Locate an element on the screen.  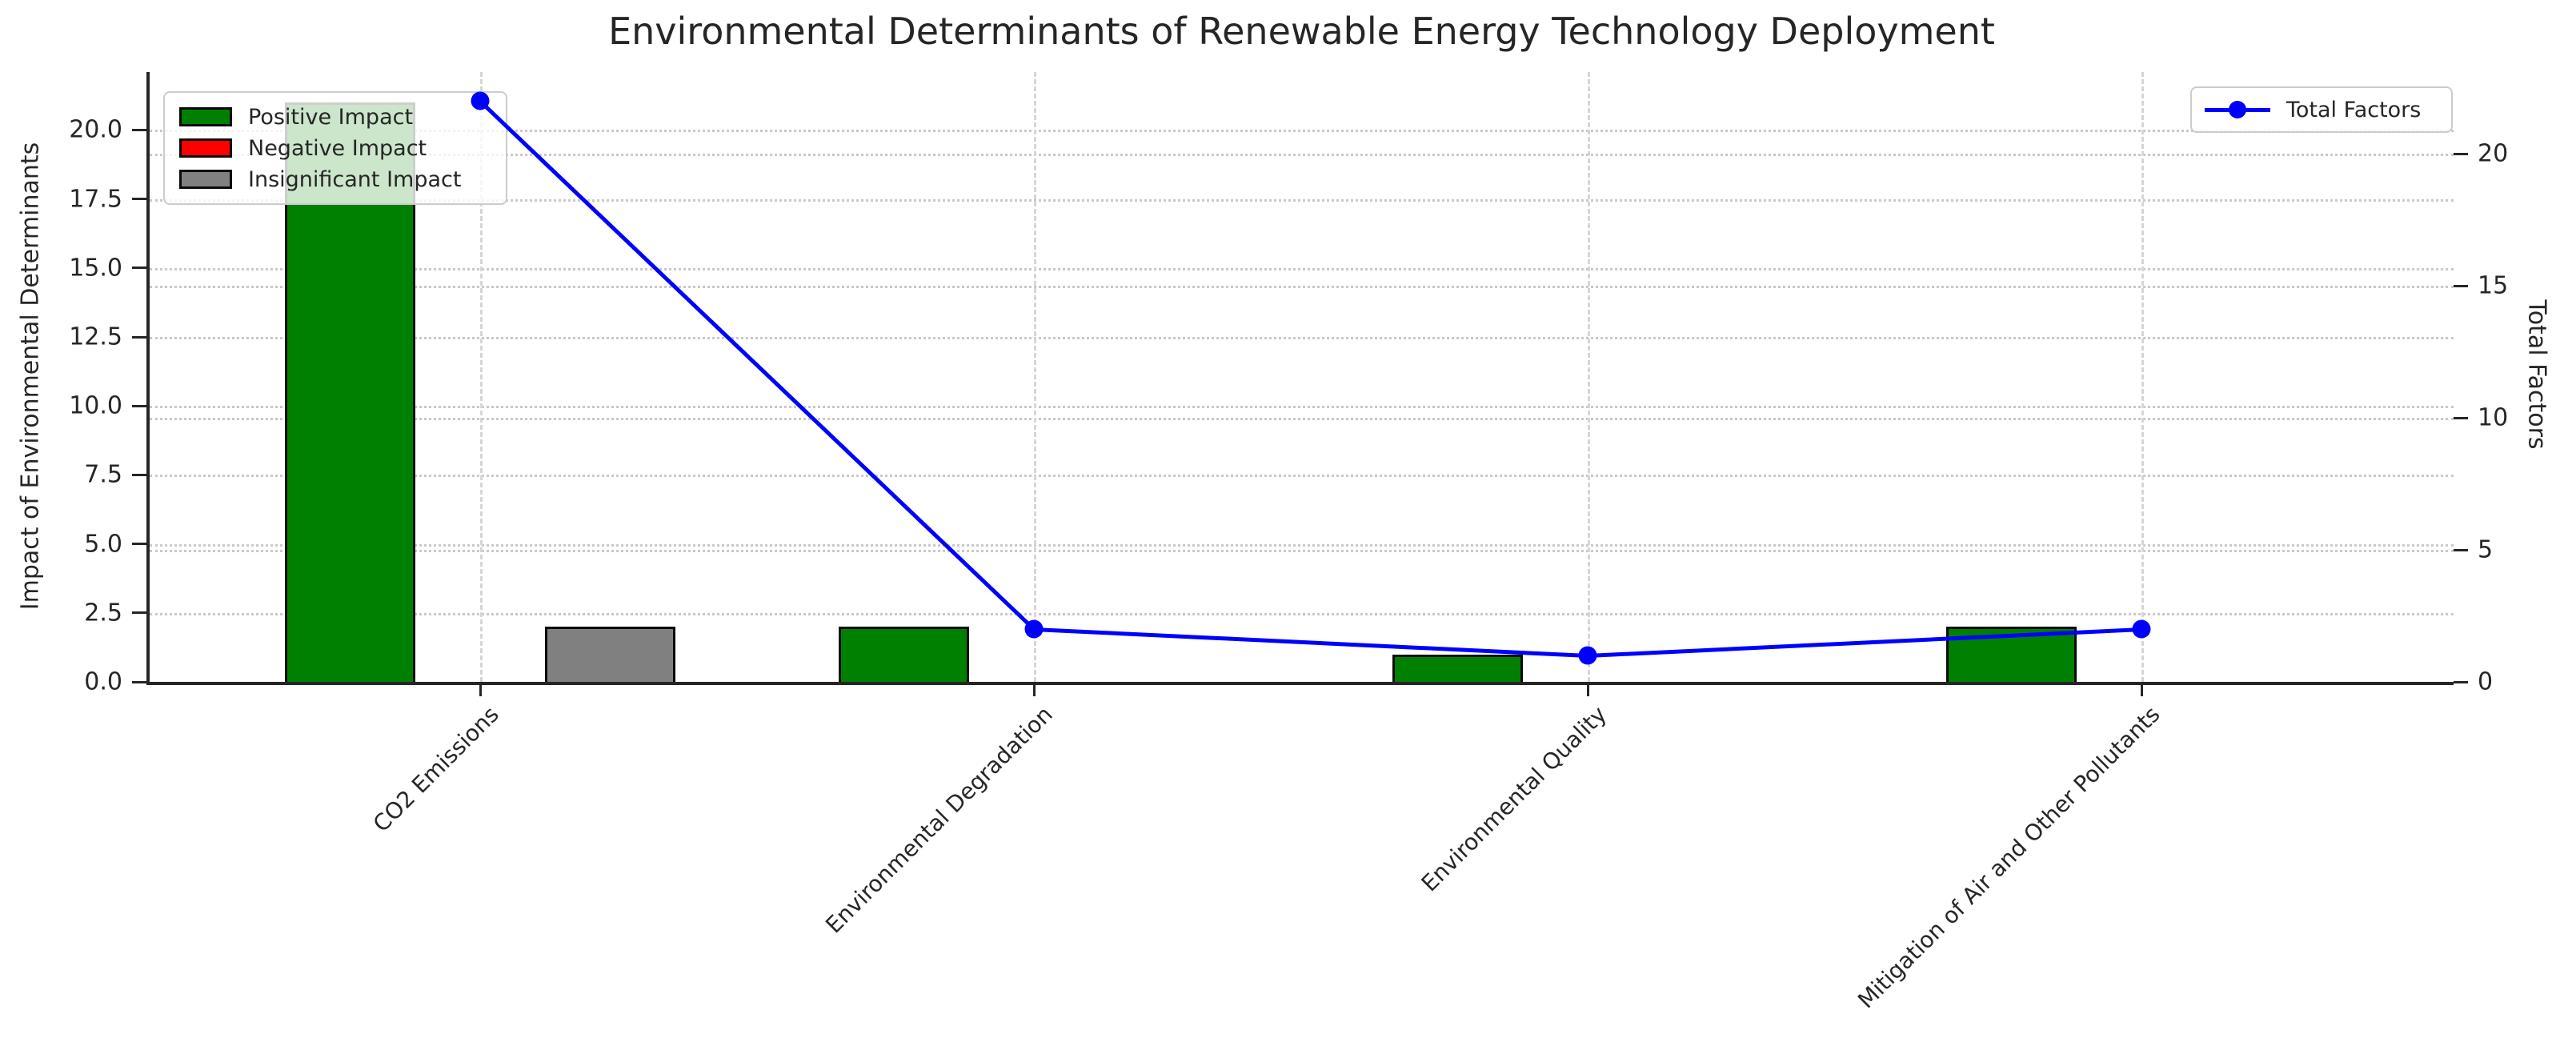
y-tick-label-left: 17.5 is located at coordinates (95, 200).